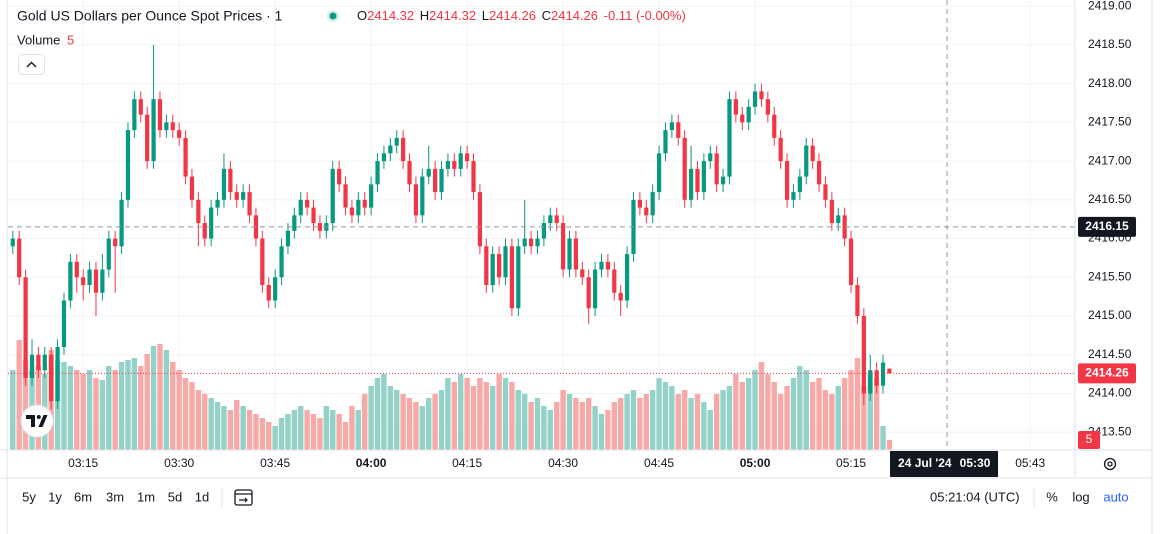 This screenshot has width=1163, height=534. I want to click on logo-mark, so click(37, 421).